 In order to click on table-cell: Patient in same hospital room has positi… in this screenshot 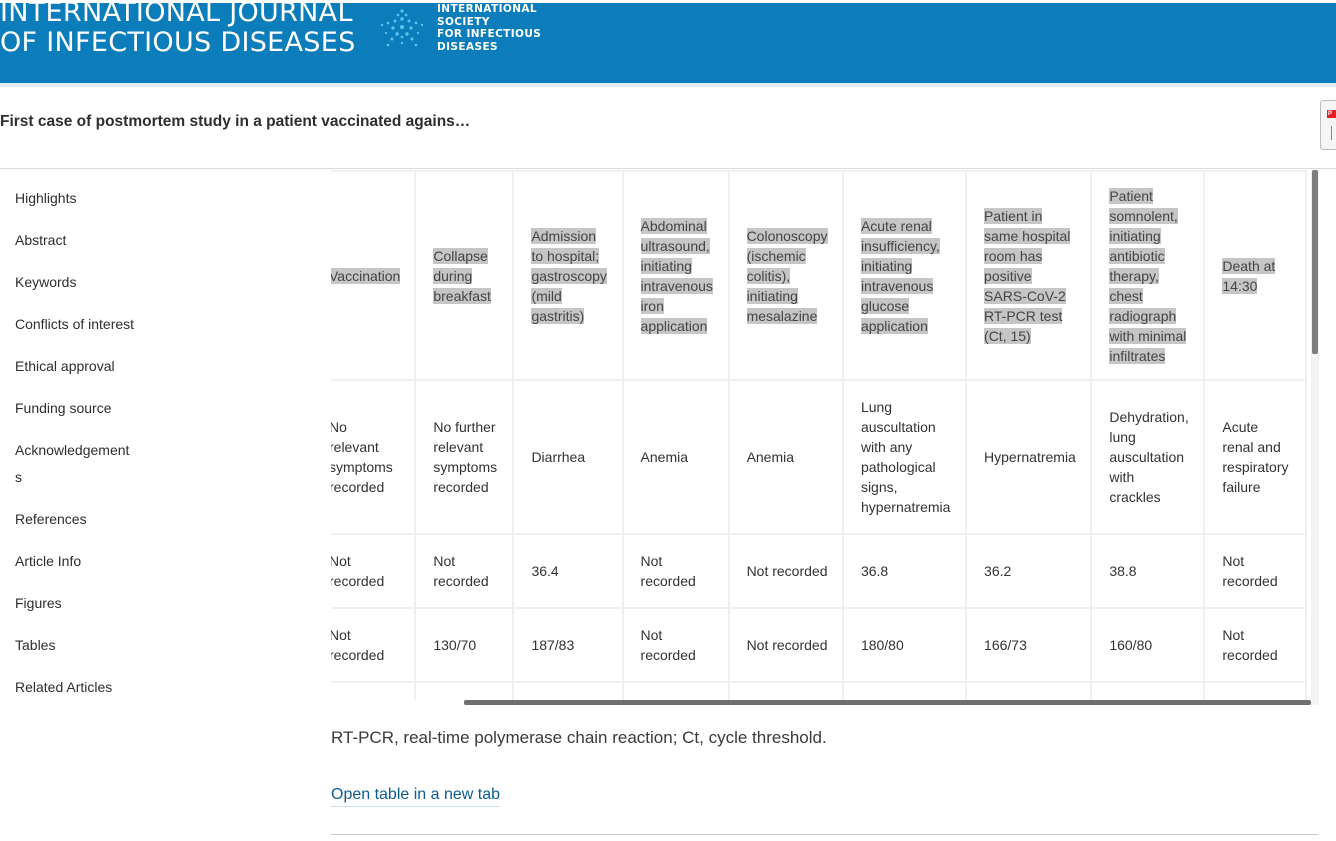, I will do `click(1029, 275)`.